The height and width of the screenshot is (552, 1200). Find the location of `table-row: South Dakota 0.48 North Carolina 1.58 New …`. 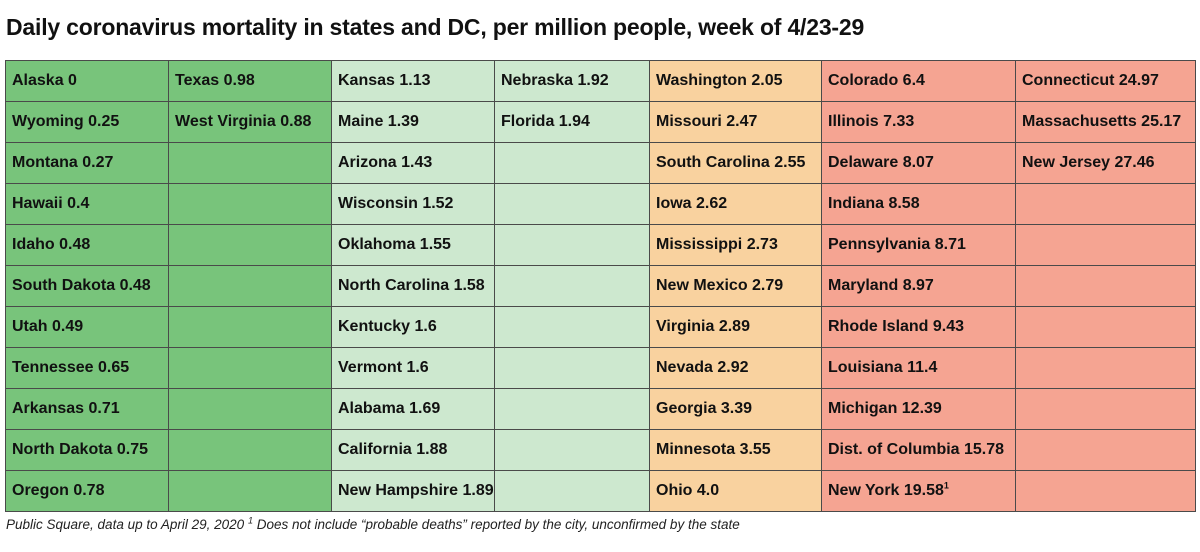

table-row: South Dakota 0.48 North Carolina 1.58 New … is located at coordinates (600, 286).